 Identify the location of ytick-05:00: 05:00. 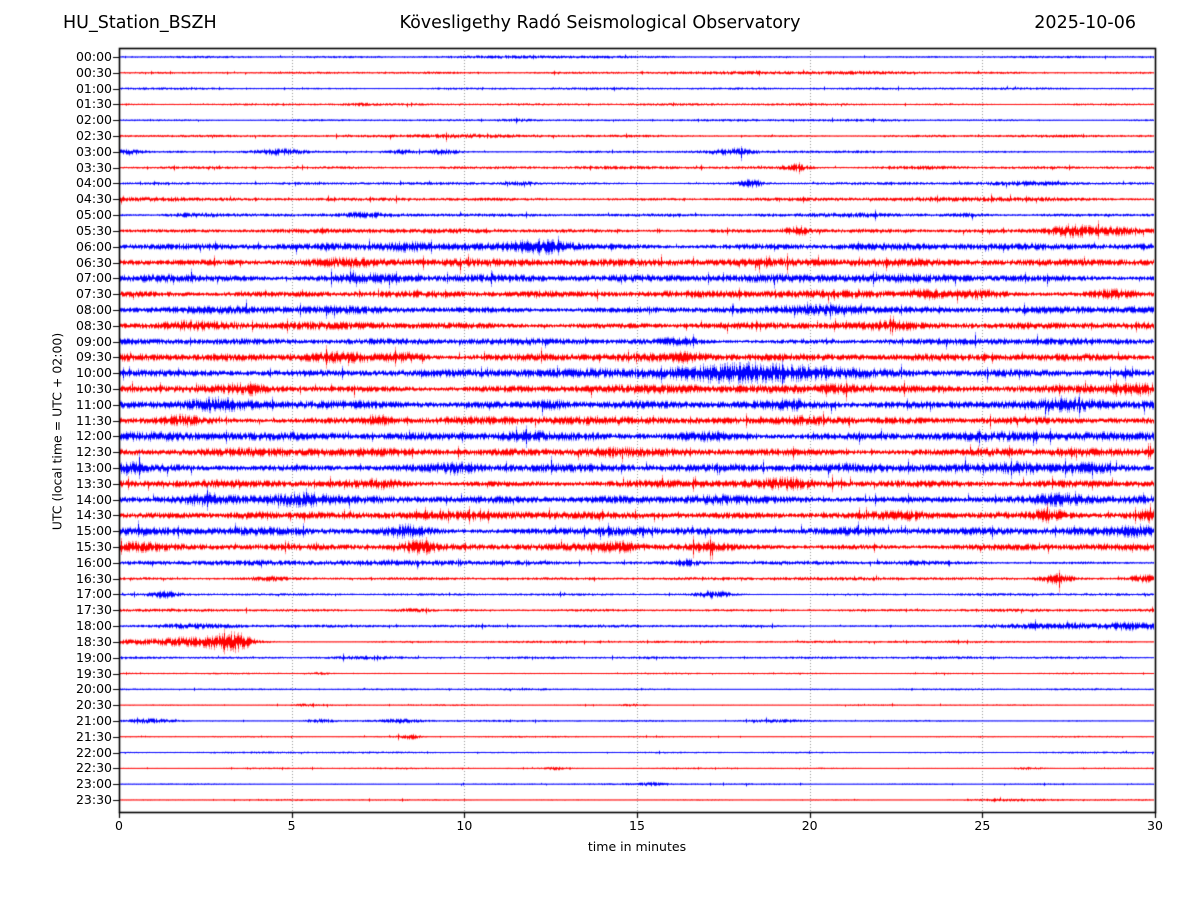
(93, 215).